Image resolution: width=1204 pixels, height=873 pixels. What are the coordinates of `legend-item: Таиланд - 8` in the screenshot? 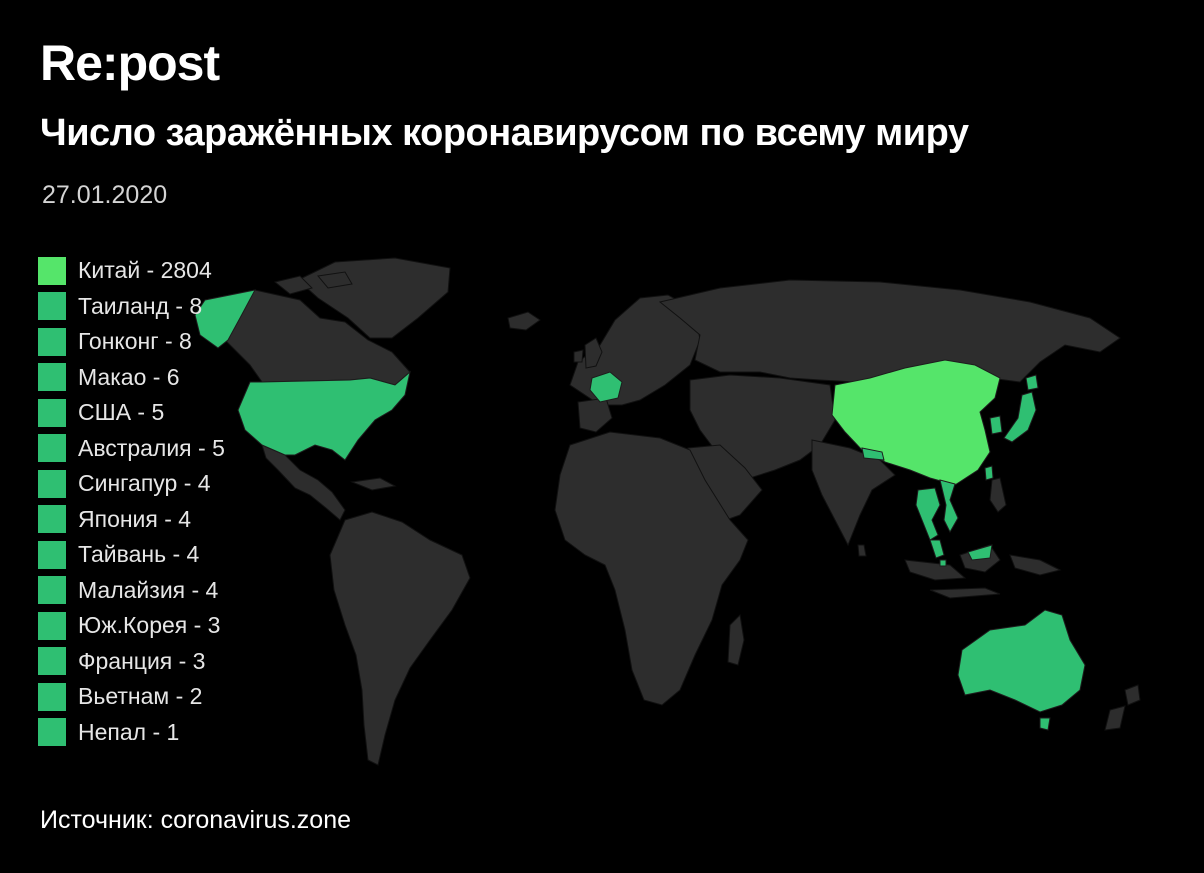 It's located at (131, 307).